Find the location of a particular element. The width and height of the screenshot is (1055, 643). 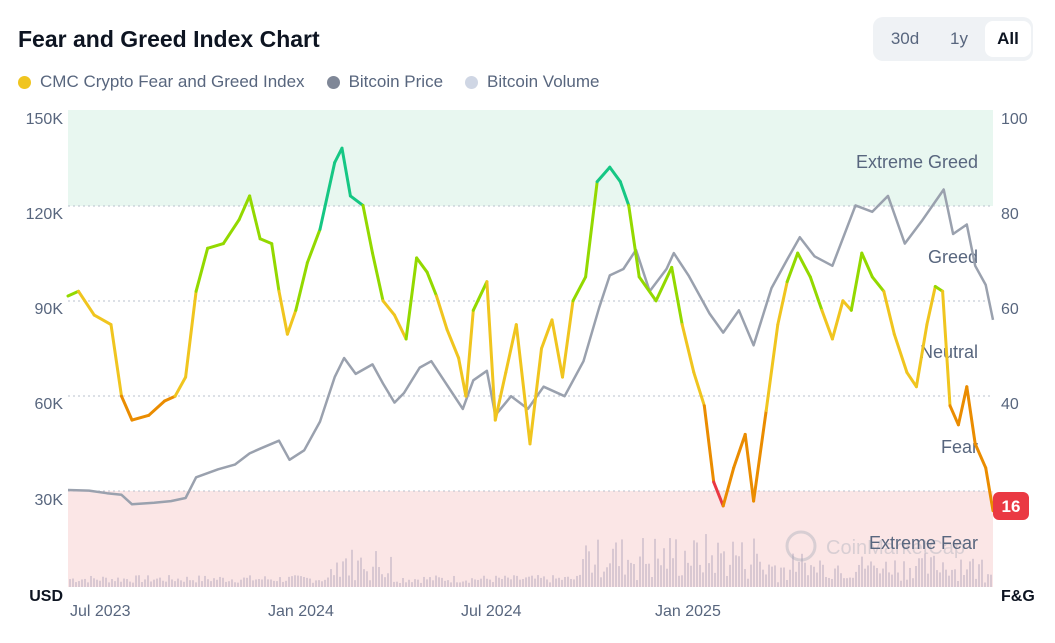

legend-item-fear-greed: CMC Crypto Fear and Greed Index is located at coordinates (161, 82).